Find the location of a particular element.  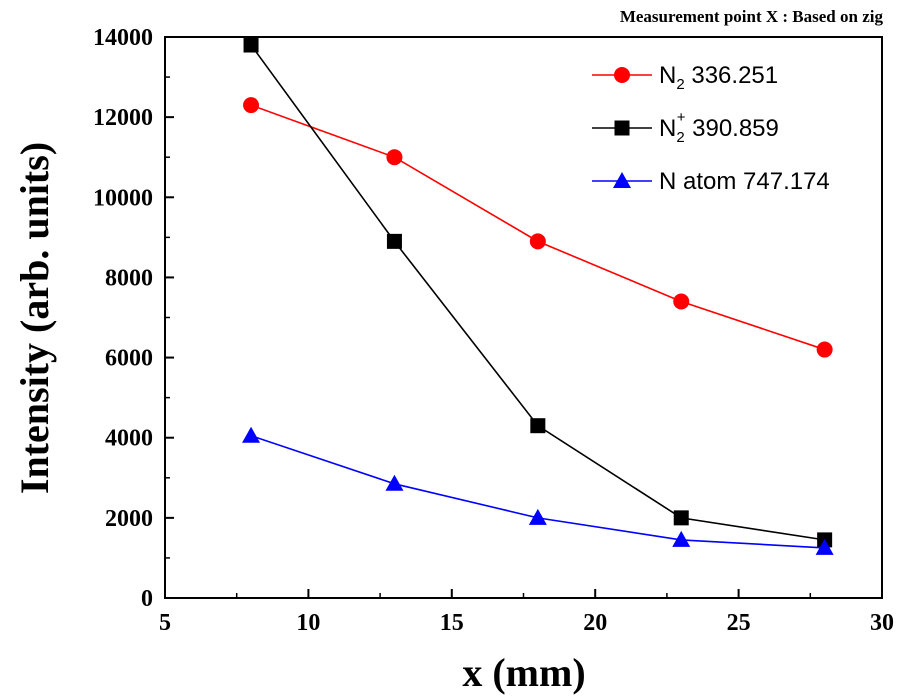

series-line is located at coordinates (537, 491).